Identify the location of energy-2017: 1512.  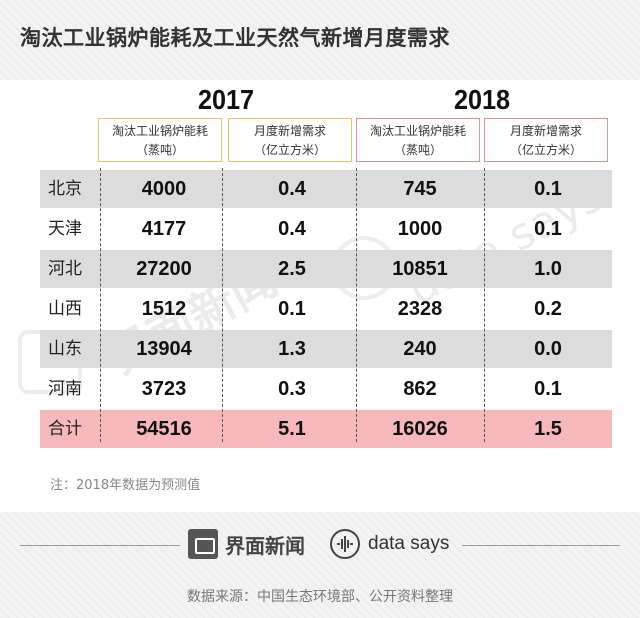
(164, 309).